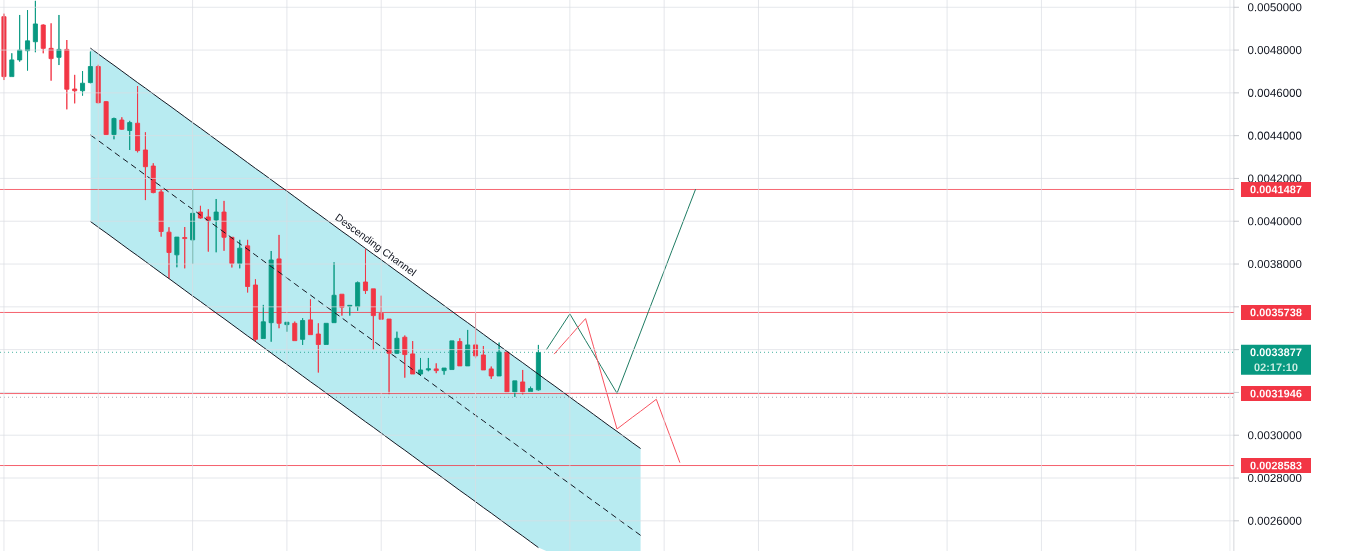 This screenshot has width=1363, height=551. Describe the element at coordinates (1276, 393) in the screenshot. I see `ref-line-label: 0.0031946` at that location.